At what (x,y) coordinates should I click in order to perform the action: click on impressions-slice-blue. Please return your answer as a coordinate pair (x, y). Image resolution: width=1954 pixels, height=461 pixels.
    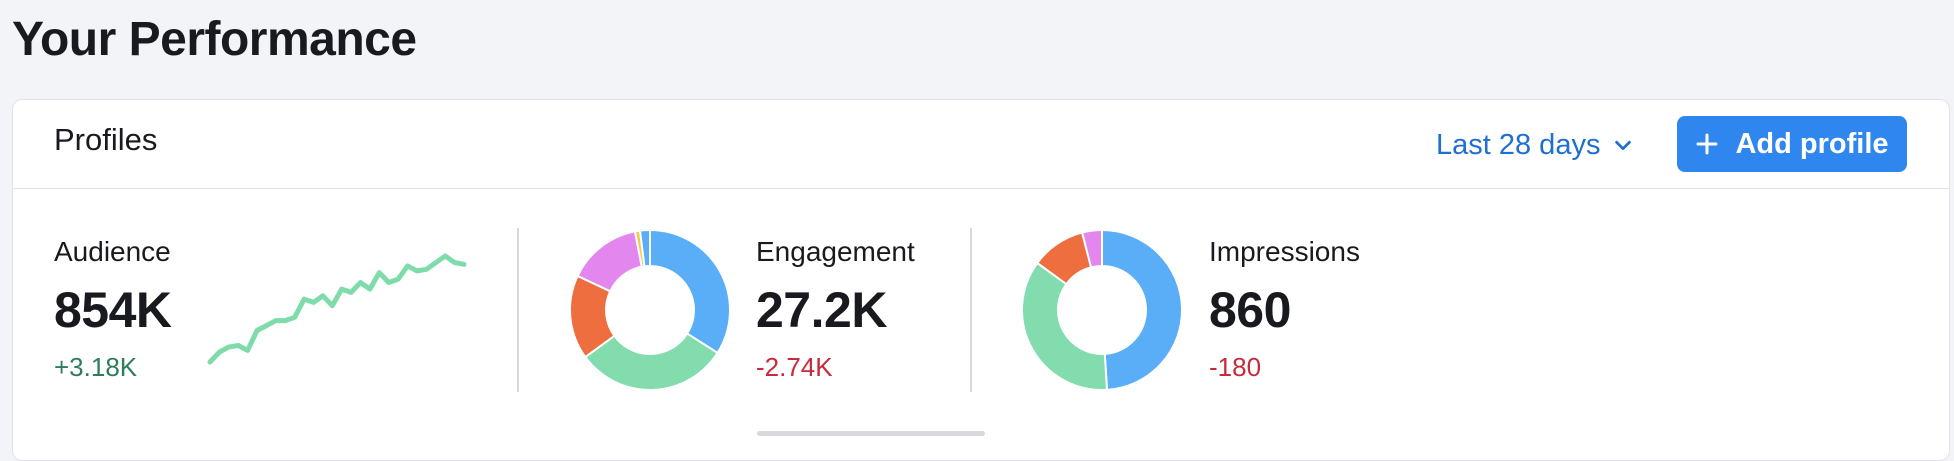
    Looking at the image, I should click on (1142, 309).